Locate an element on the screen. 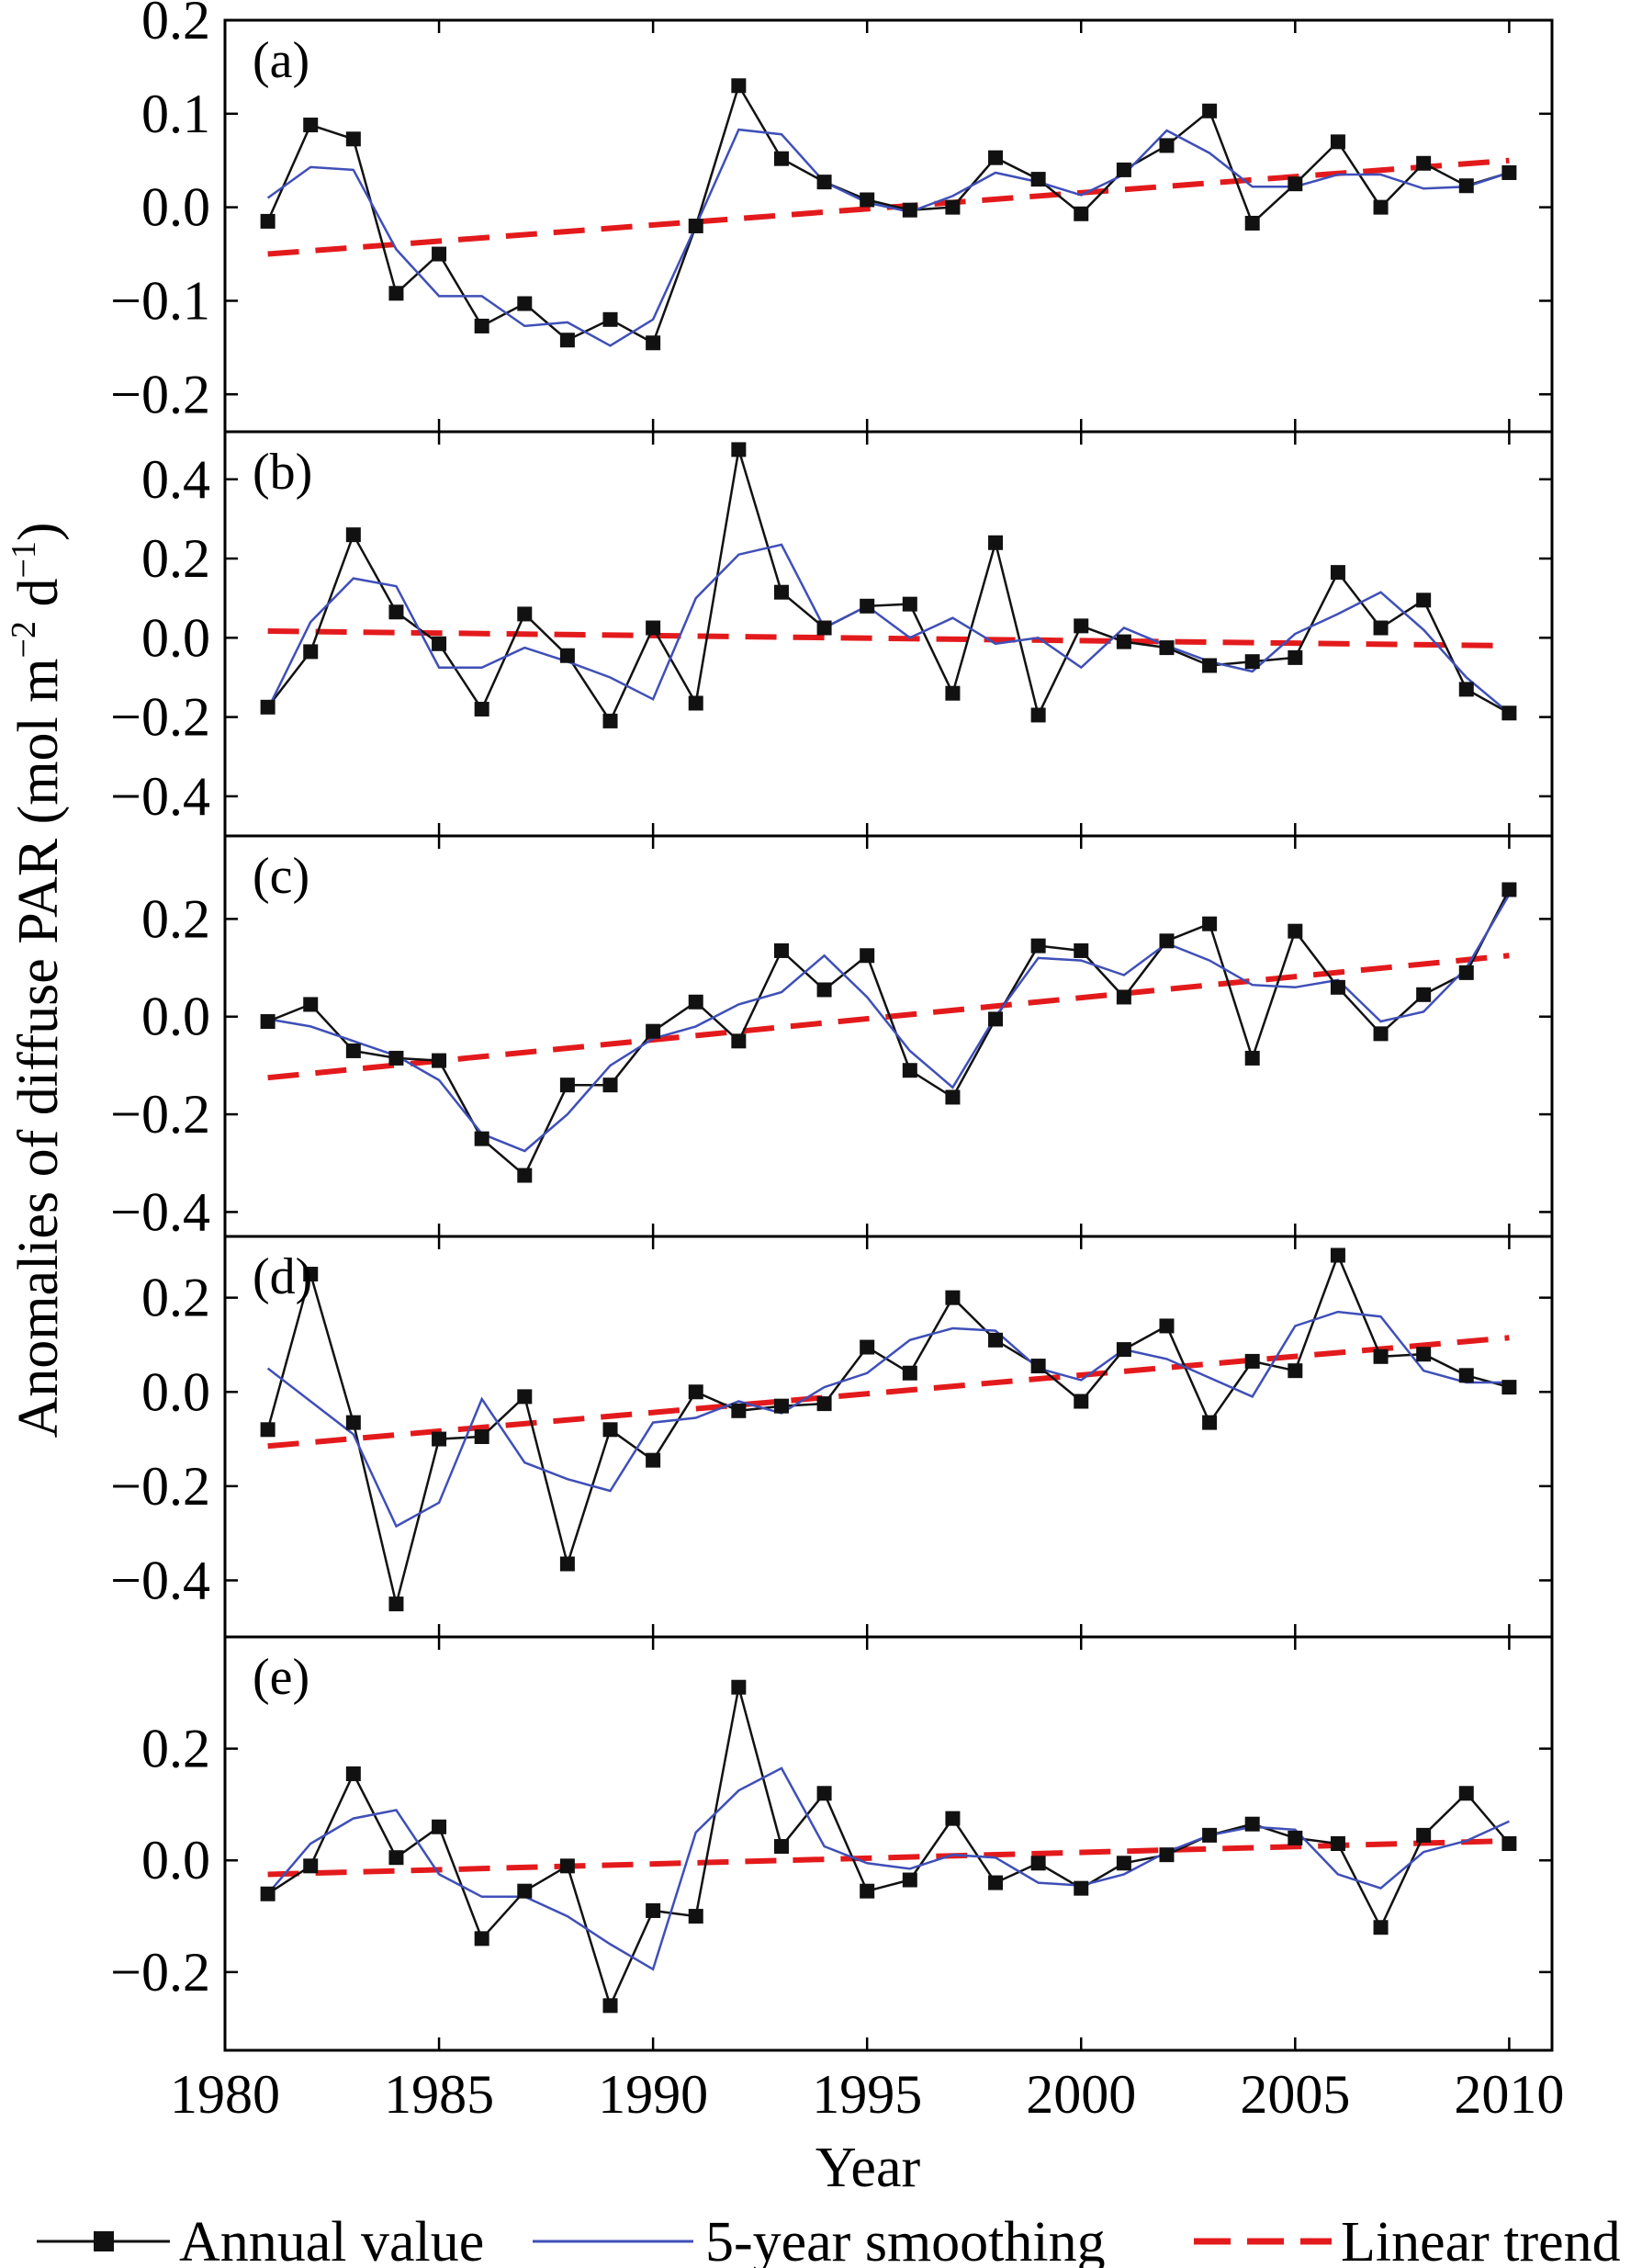 This screenshot has height=2268, width=1642. panel-label: (b) is located at coordinates (282, 472).